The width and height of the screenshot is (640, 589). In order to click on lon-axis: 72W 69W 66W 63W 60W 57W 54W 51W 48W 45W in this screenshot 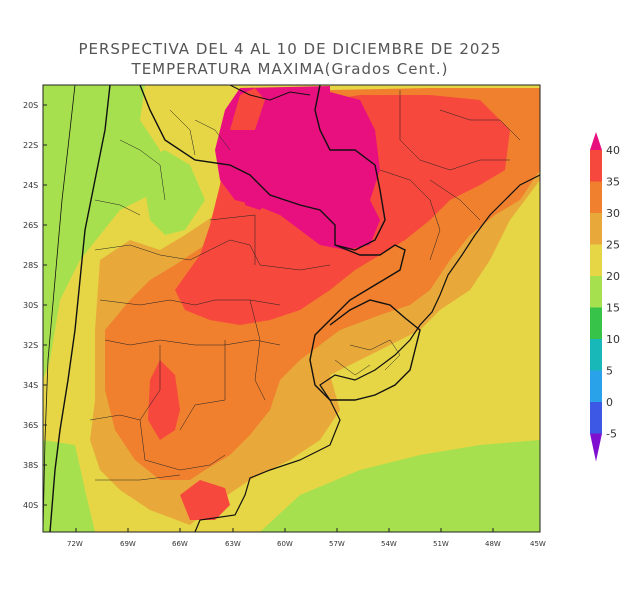, I will do `click(306, 538)`.